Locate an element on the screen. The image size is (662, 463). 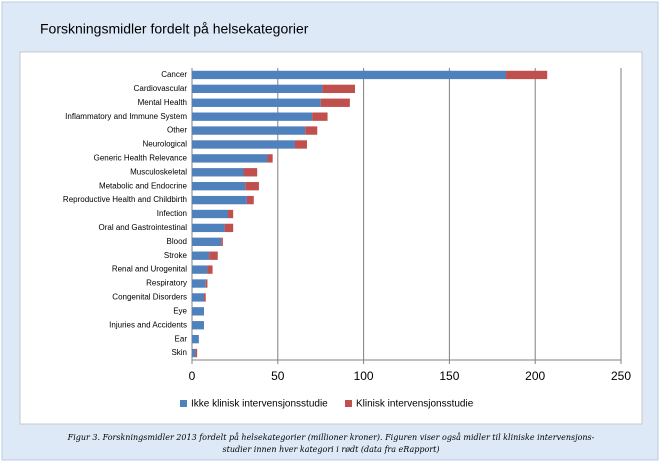
y-tick-label: Stroke is located at coordinates (176, 255).